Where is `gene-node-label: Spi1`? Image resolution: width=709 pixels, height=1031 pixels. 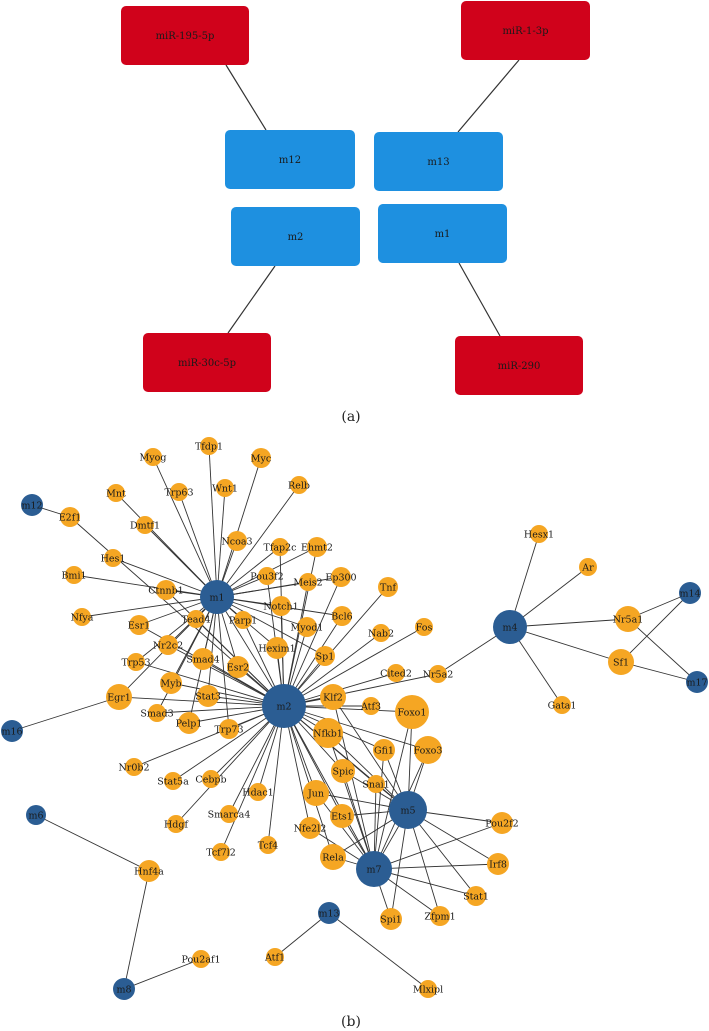
gene-node-label: Spi1 is located at coordinates (391, 919).